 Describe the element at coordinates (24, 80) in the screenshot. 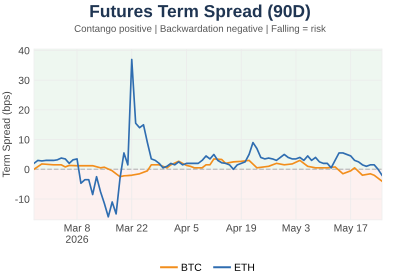

I see `y-tick-label: 30` at that location.